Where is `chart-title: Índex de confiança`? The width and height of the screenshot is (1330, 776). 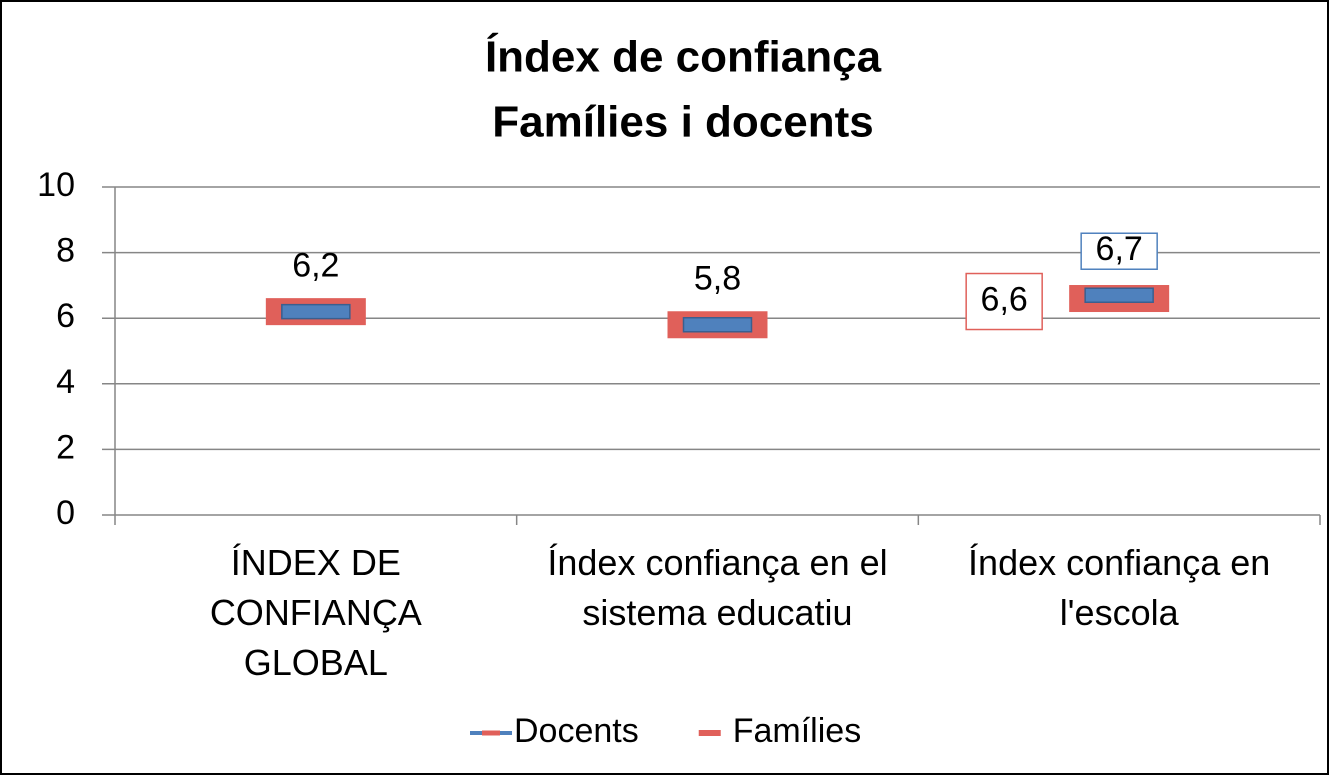 chart-title: Índex de confiança is located at coordinates (683, 57).